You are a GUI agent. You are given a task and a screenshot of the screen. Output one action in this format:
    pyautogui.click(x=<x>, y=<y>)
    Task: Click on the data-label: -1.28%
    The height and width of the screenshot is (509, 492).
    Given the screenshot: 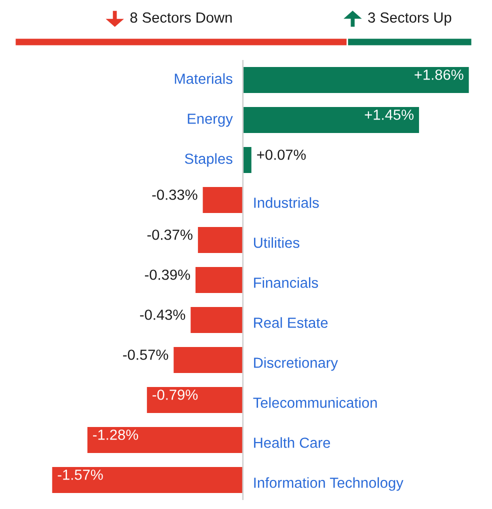 What is the action you would take?
    pyautogui.click(x=115, y=435)
    